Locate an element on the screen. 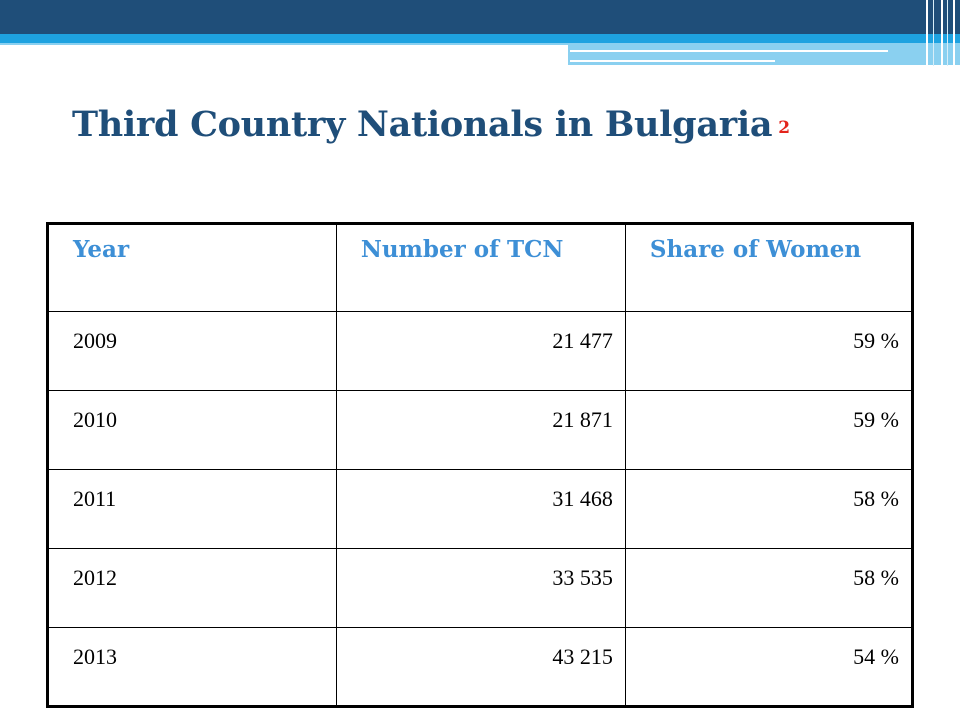 This screenshot has height=720, width=960. cell-year: 2012 is located at coordinates (192, 588).